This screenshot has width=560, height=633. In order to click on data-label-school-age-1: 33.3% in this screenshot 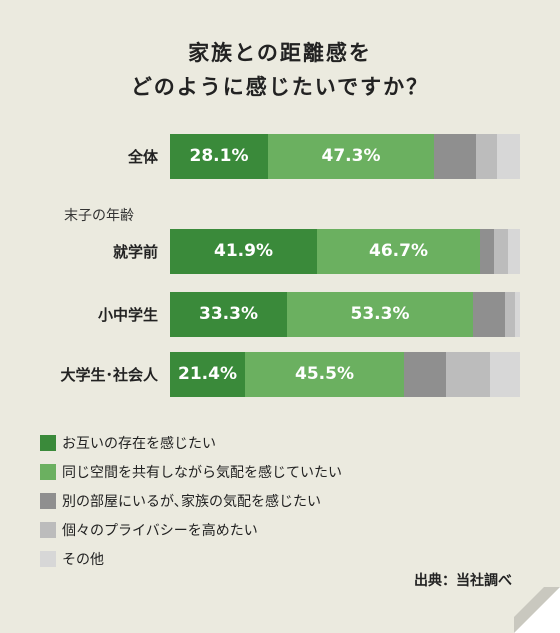, I will do `click(228, 314)`.